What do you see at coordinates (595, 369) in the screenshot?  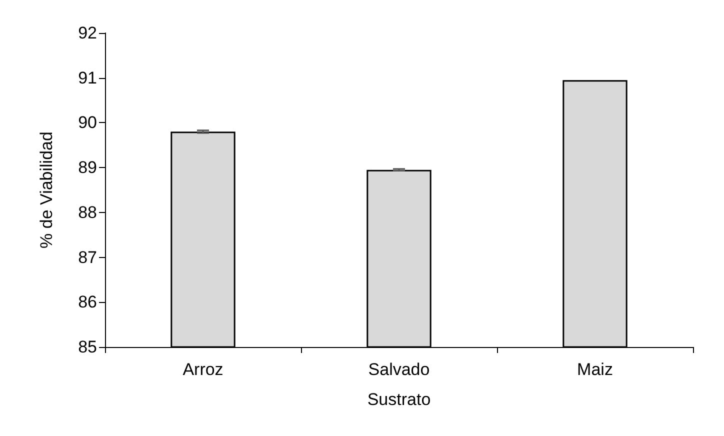 I see `x-tick-label: Maiz` at bounding box center [595, 369].